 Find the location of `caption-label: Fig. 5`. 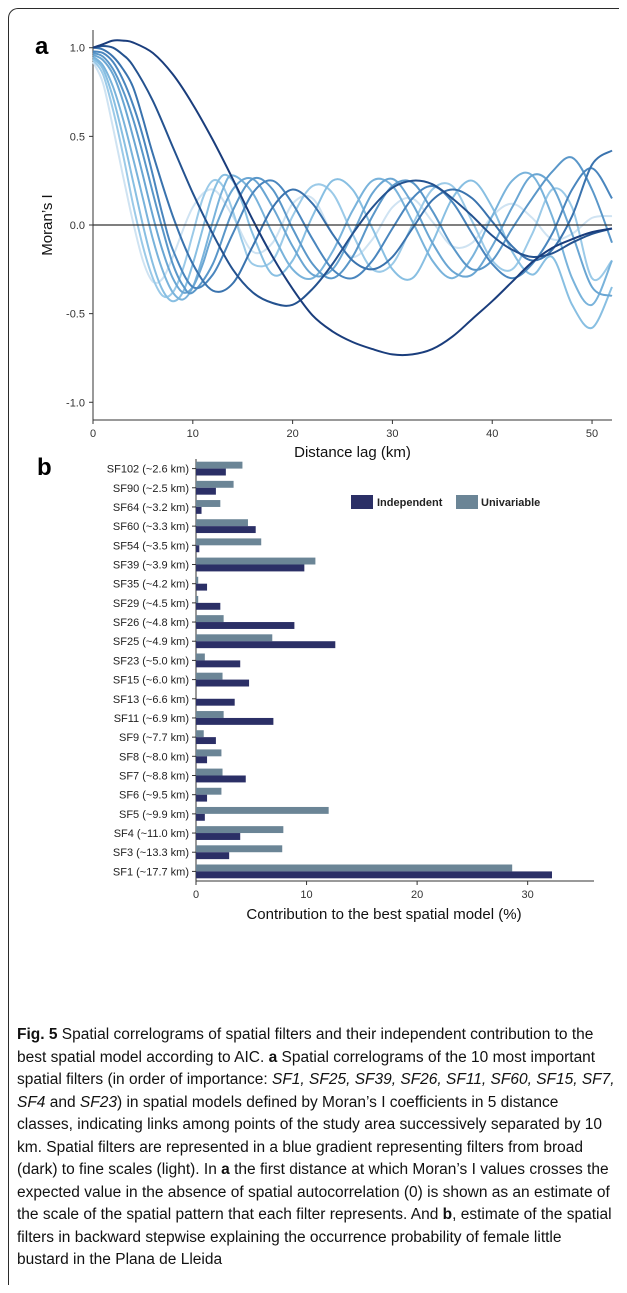

caption-label: Fig. 5 is located at coordinates (37, 1034).